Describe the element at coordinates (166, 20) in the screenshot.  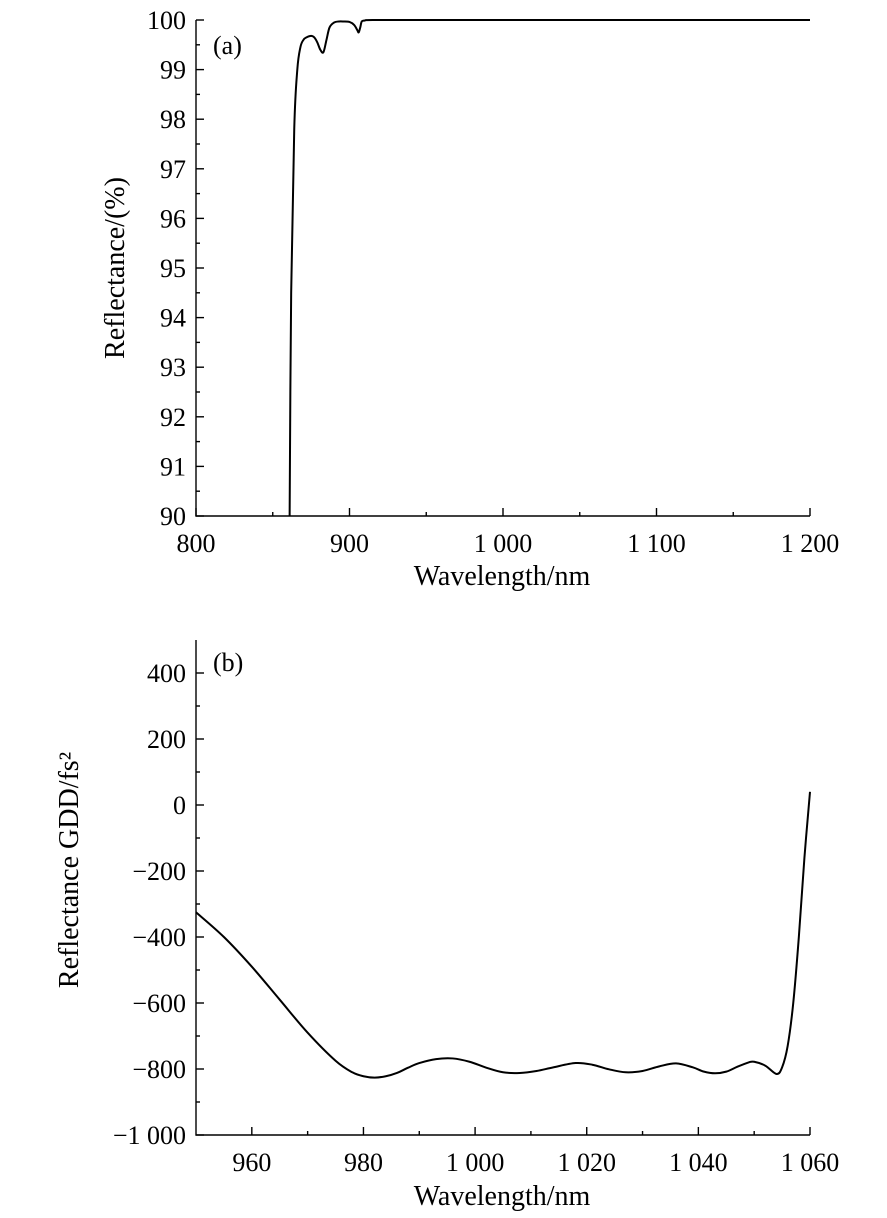
I see `panel-a-y-tick-label: 100` at that location.